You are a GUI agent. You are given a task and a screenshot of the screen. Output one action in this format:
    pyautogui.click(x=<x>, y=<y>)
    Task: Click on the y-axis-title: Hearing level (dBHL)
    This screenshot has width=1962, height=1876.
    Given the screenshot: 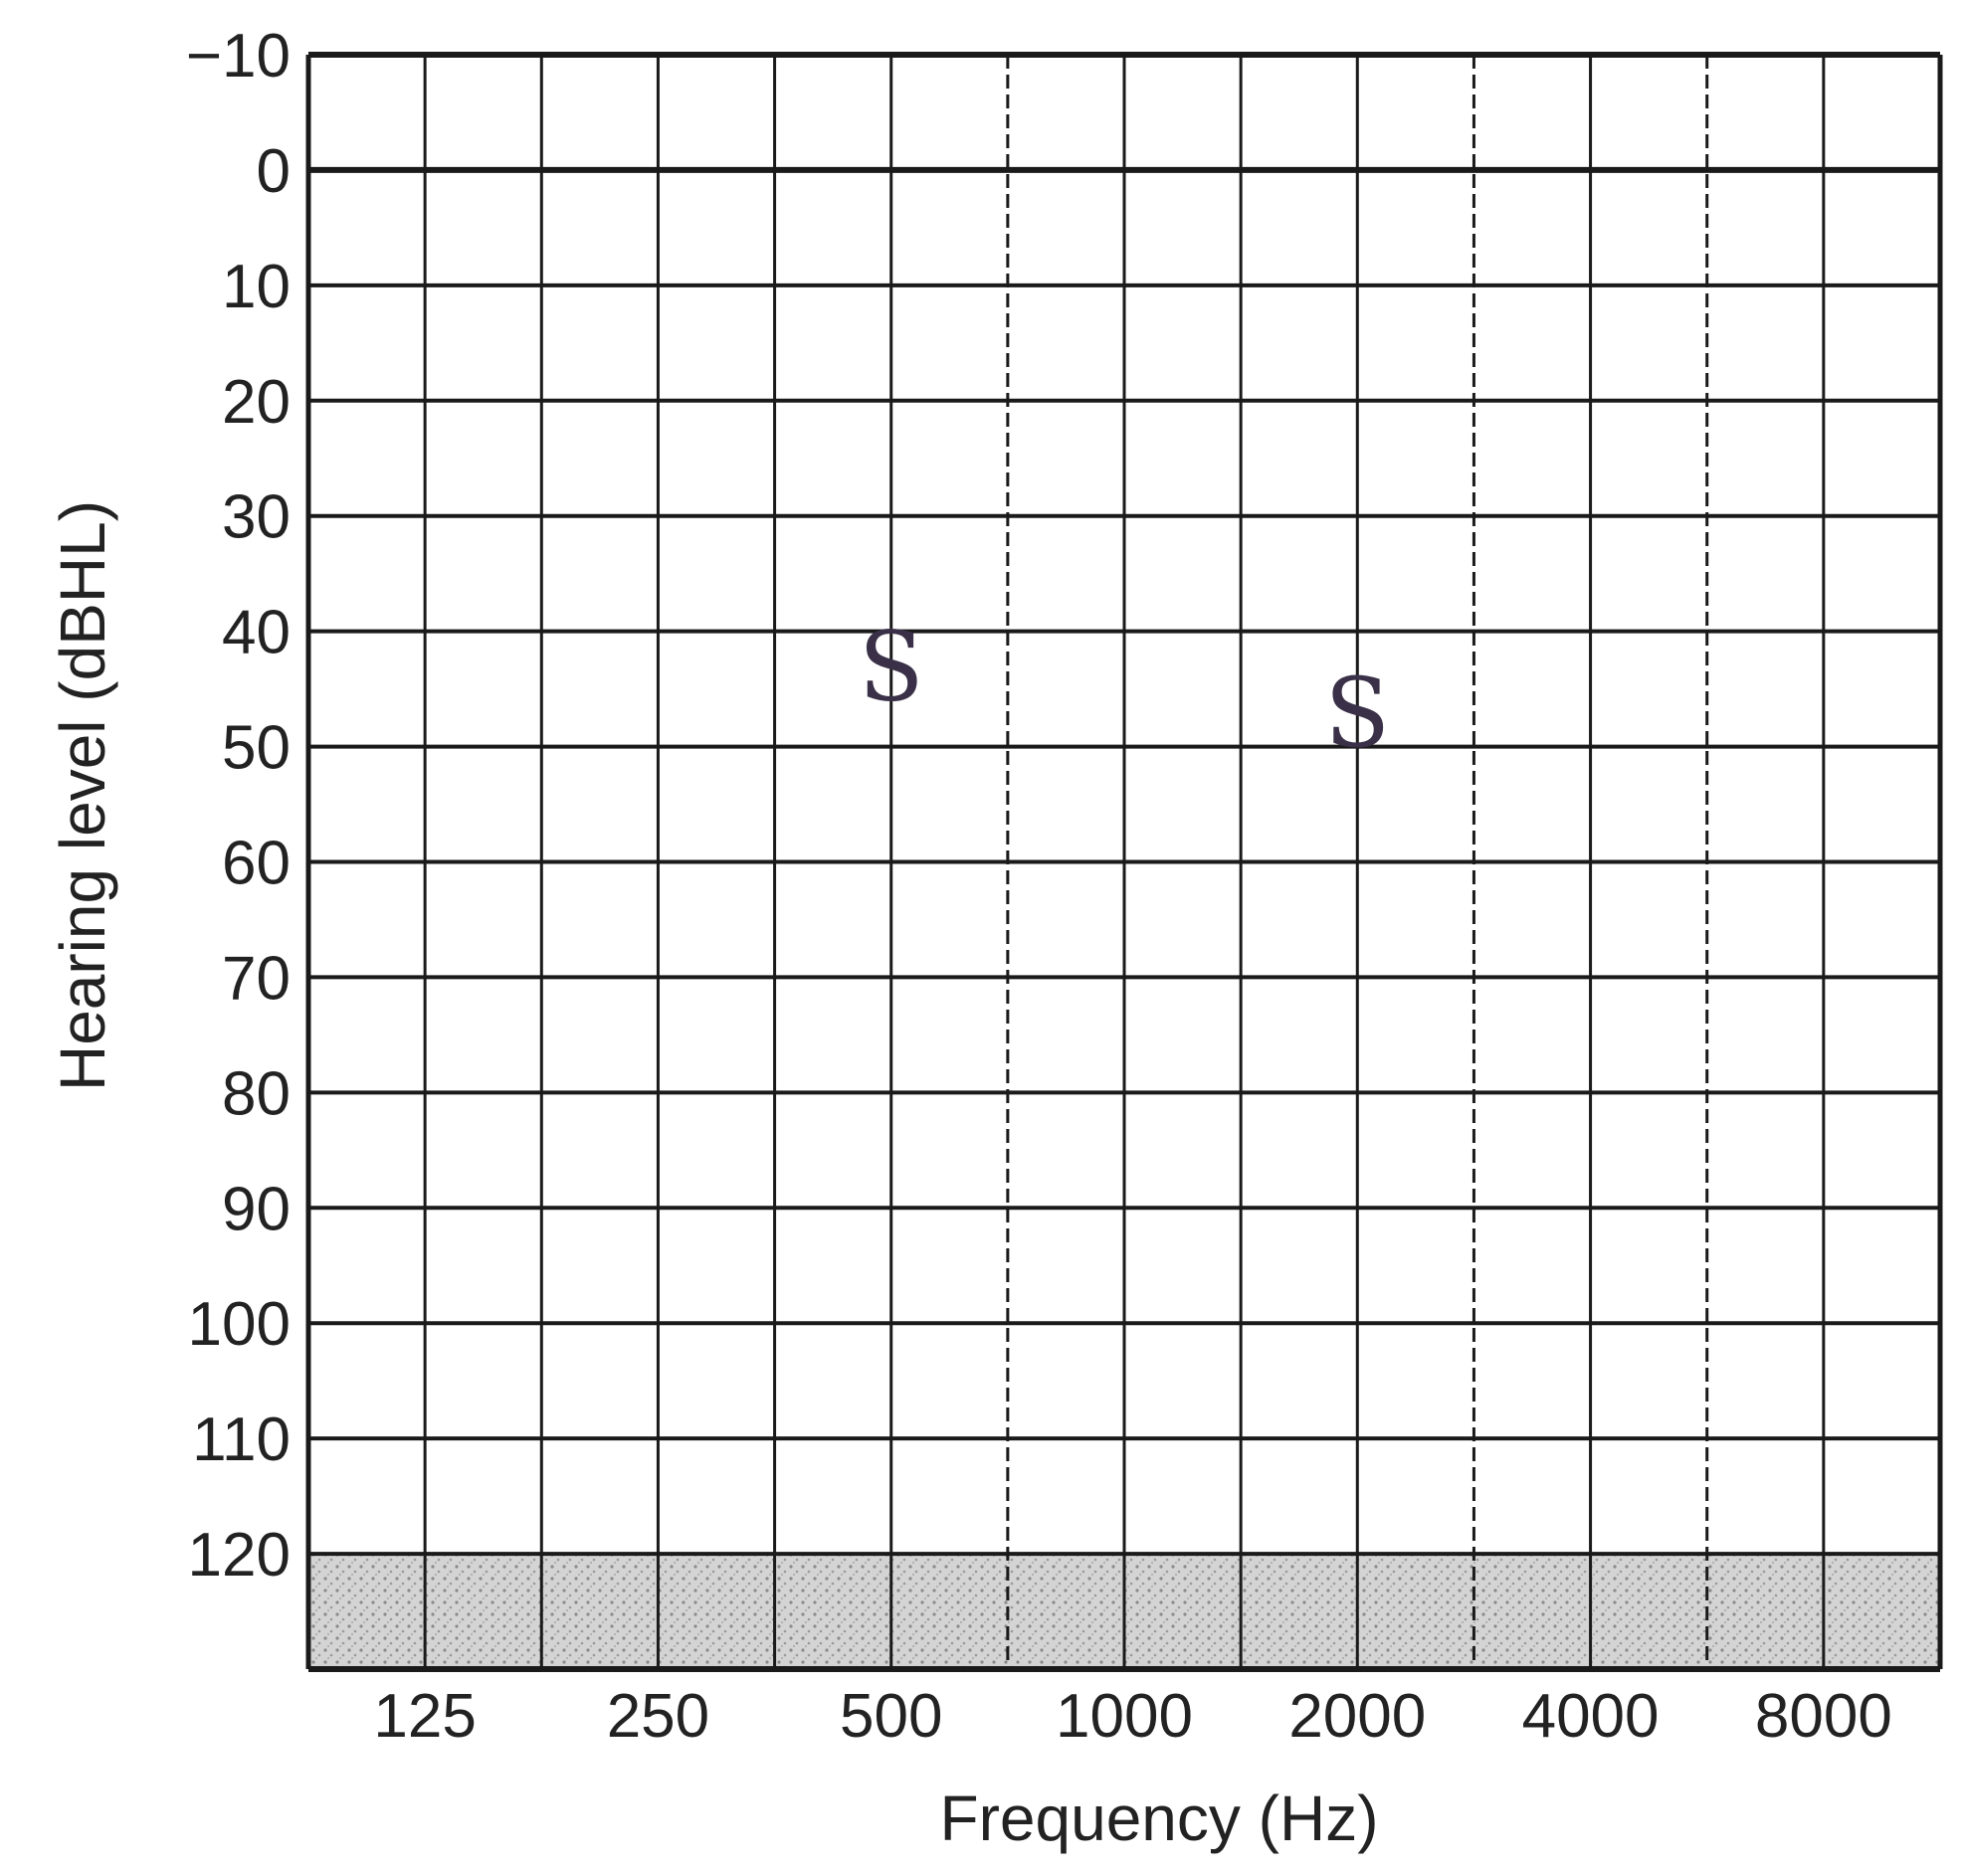 What is the action you would take?
    pyautogui.click(x=83, y=795)
    